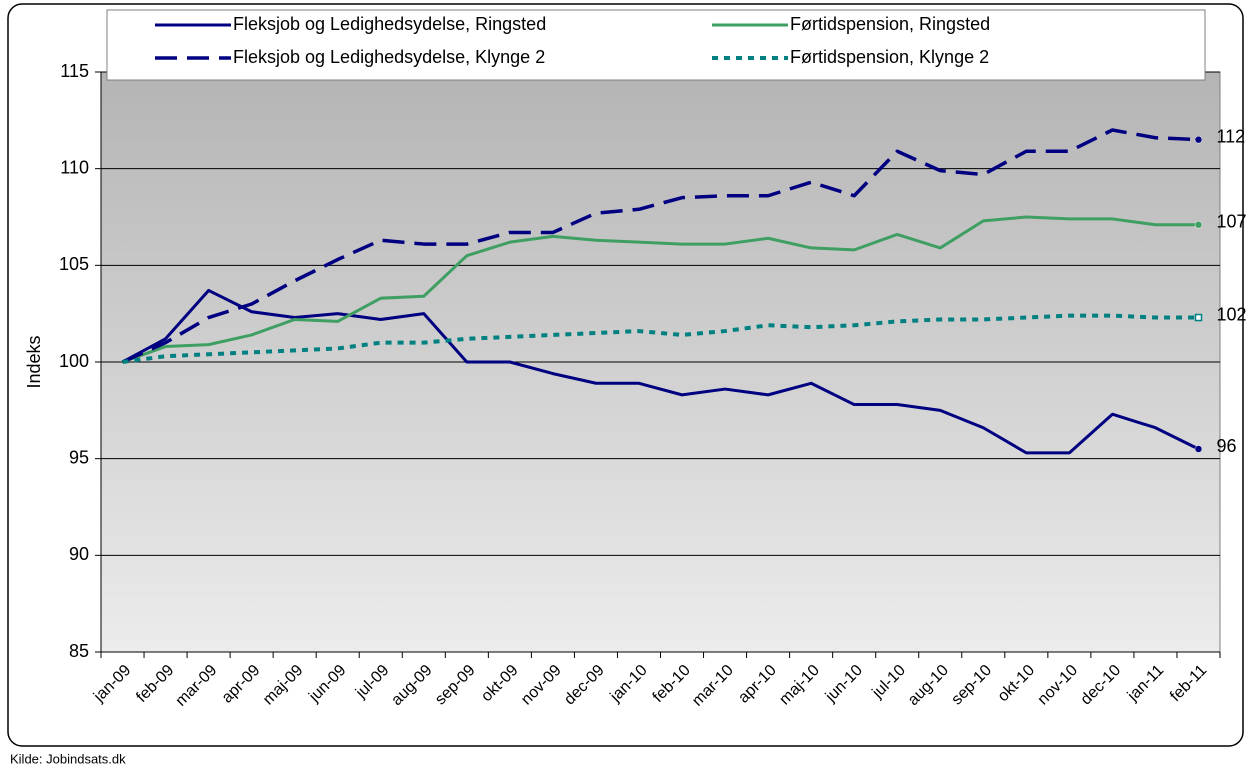  Describe the element at coordinates (74, 167) in the screenshot. I see `y-tick-label: 110` at that location.